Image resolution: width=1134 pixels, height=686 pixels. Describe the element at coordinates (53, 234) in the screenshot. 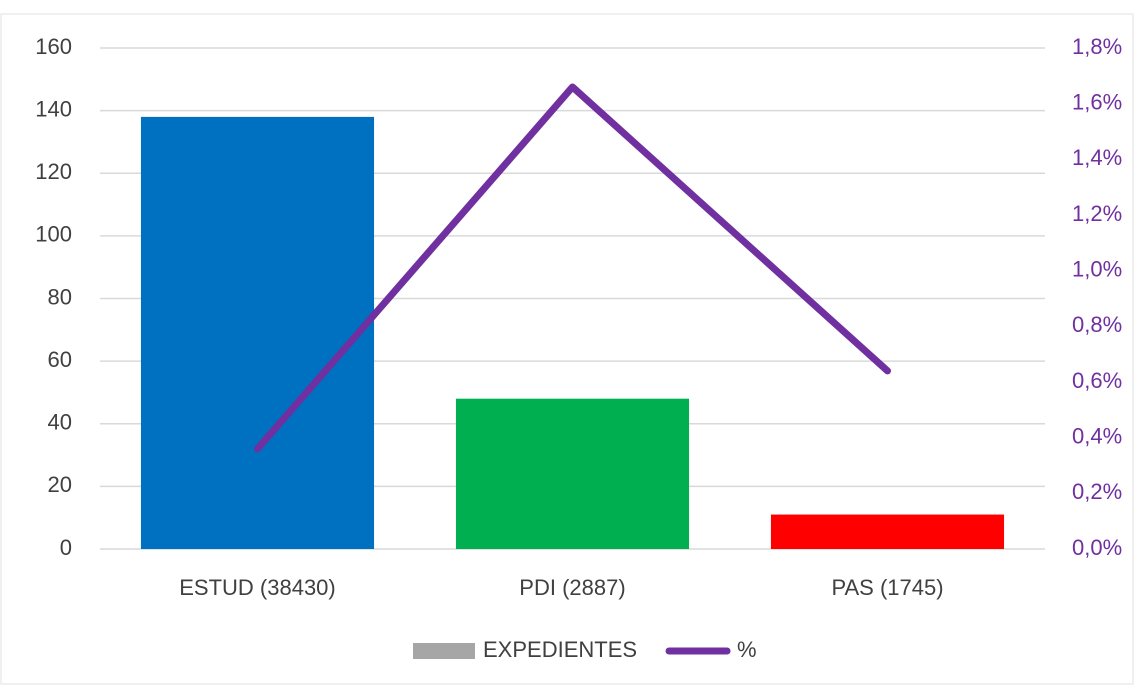

I see `y-tick-label: 100` at that location.